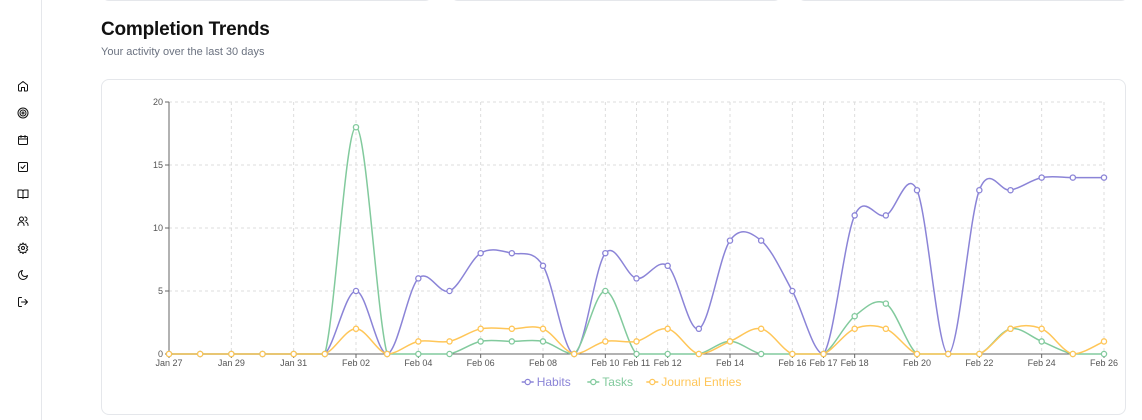  I want to click on x-tick-label: Feb 10, so click(605, 363).